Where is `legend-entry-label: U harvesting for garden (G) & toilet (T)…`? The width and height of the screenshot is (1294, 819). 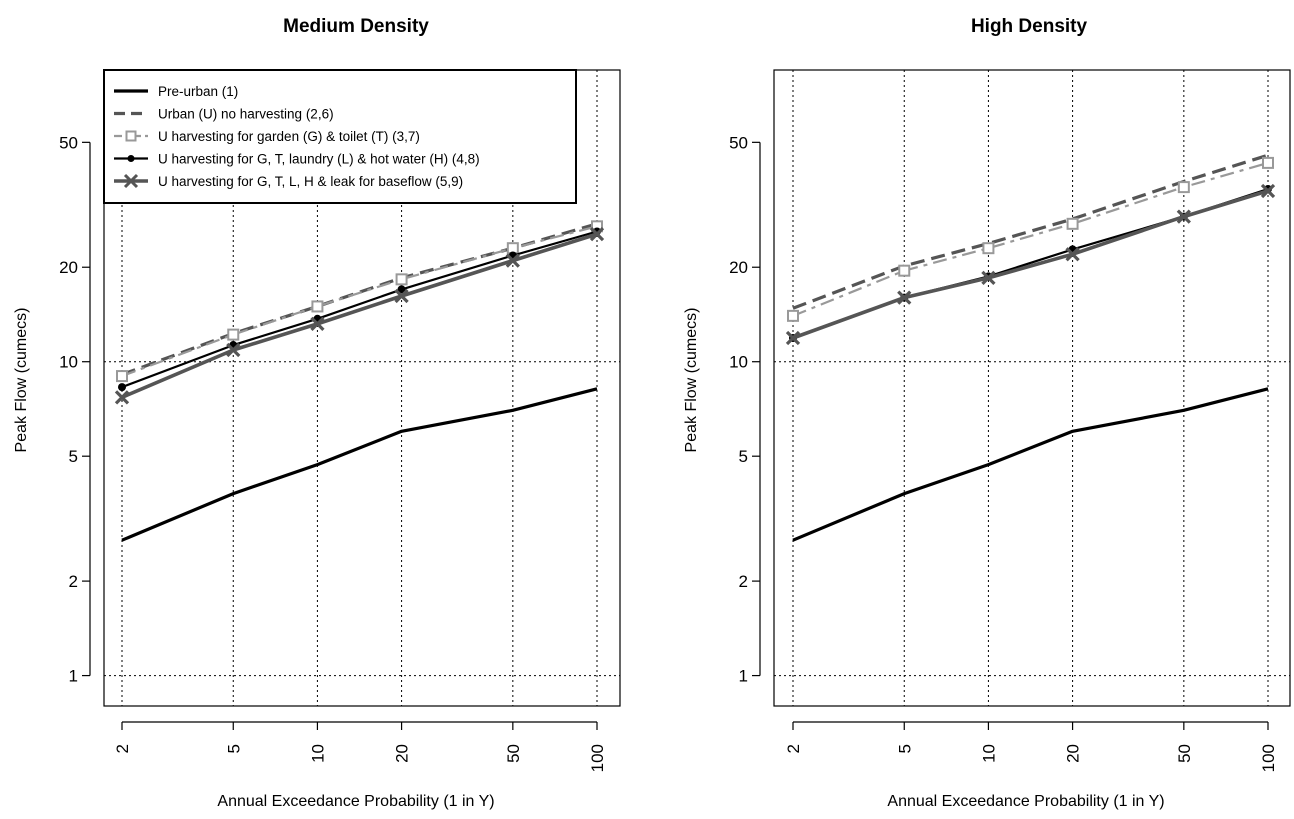 legend-entry-label: U harvesting for garden (G) & toilet (T)… is located at coordinates (289, 136).